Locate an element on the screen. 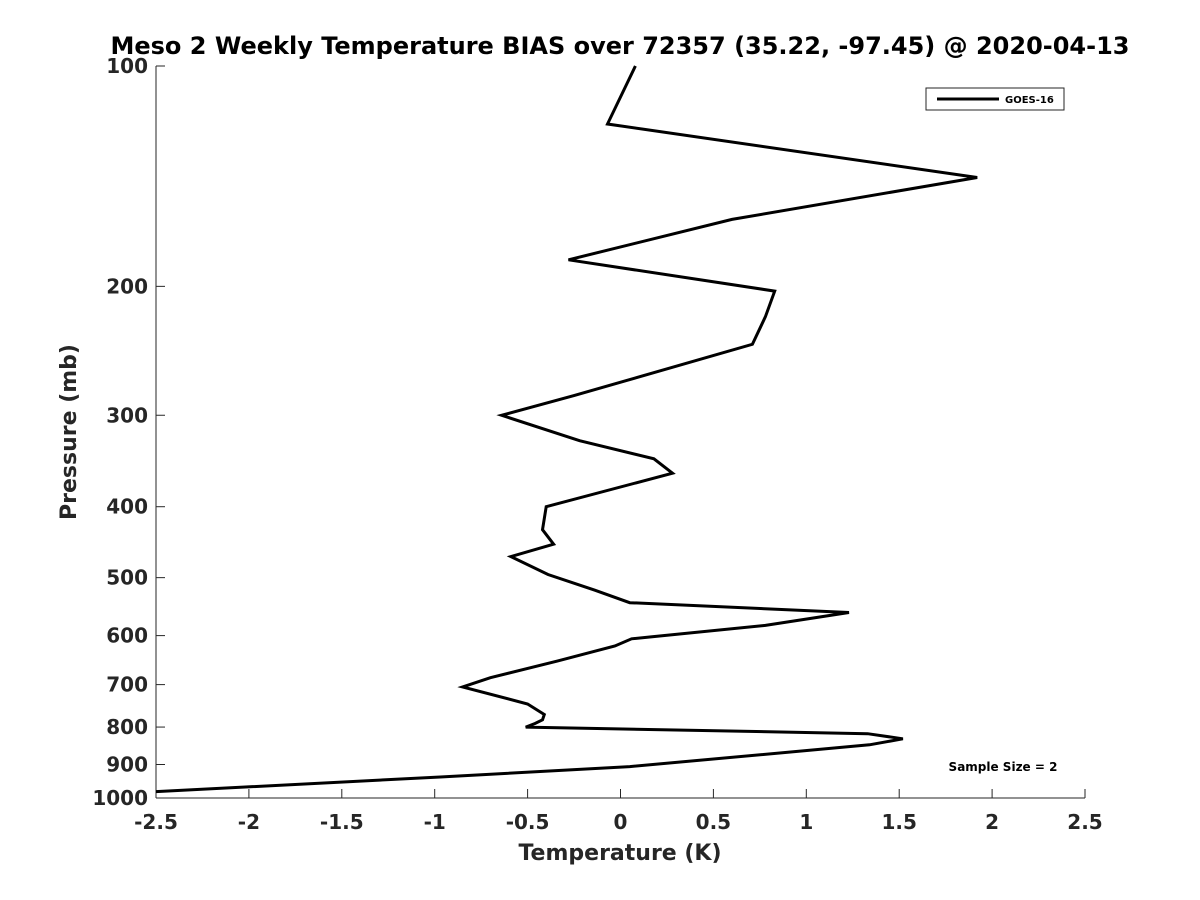  x-tick-label: 0 is located at coordinates (621, 822).